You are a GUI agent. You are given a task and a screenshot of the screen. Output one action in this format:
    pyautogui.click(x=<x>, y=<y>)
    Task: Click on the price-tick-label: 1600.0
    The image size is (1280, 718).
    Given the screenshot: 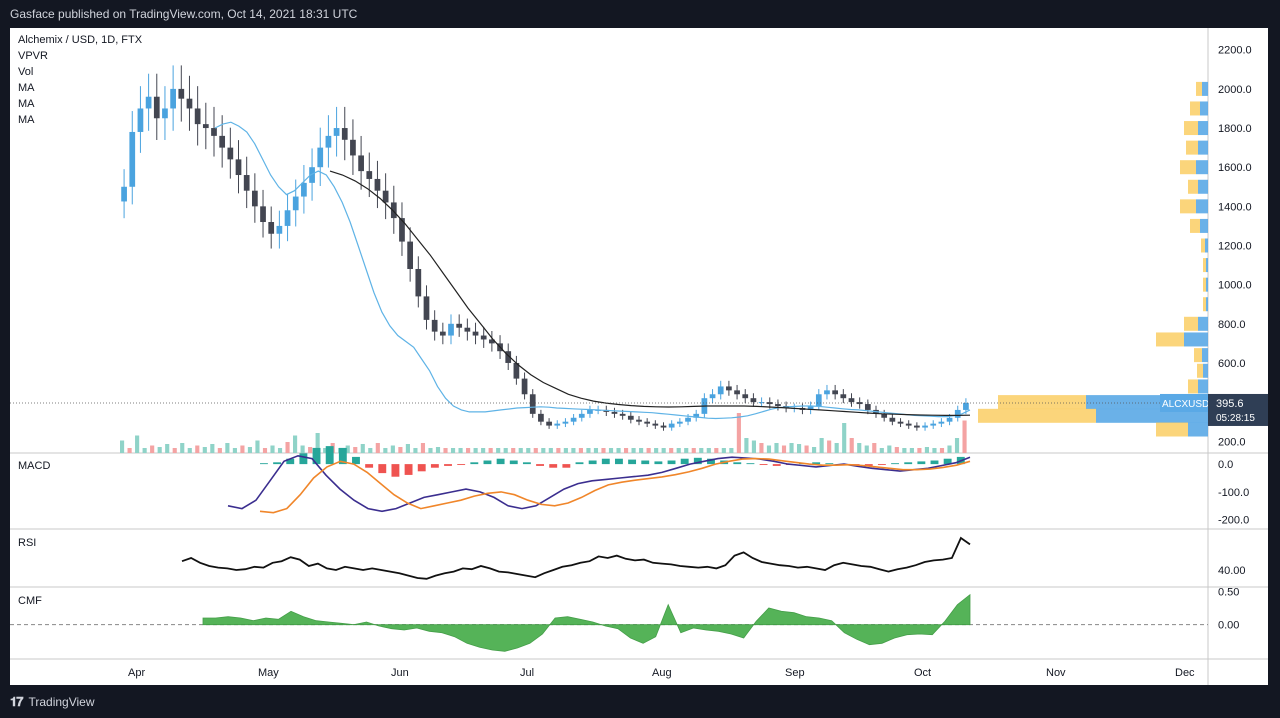 What is the action you would take?
    pyautogui.click(x=1235, y=168)
    